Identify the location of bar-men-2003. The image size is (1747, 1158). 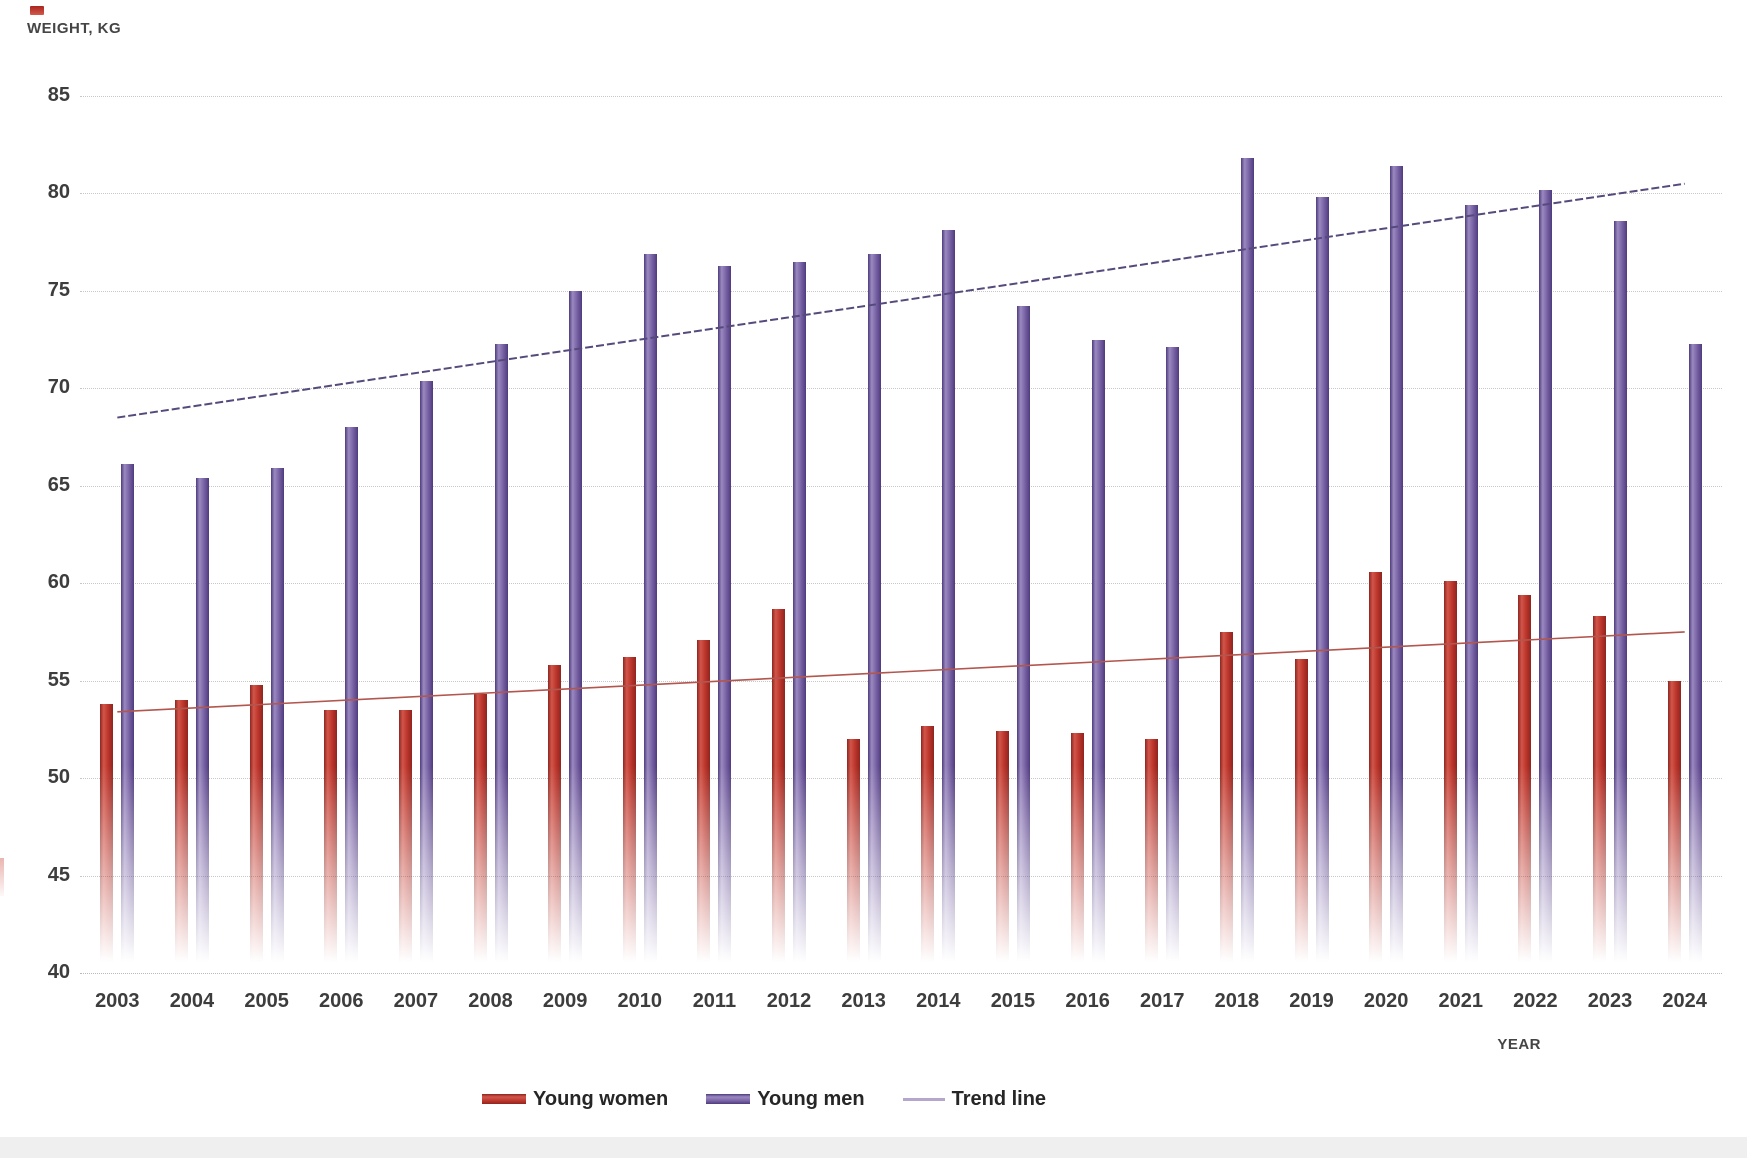
(128, 718).